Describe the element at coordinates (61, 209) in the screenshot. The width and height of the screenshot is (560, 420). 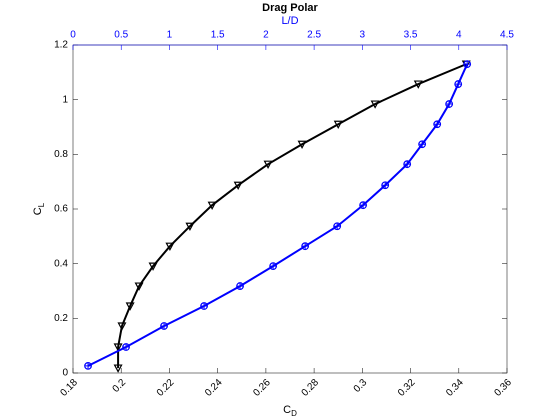
I see `y-tick-label: 0.6` at that location.